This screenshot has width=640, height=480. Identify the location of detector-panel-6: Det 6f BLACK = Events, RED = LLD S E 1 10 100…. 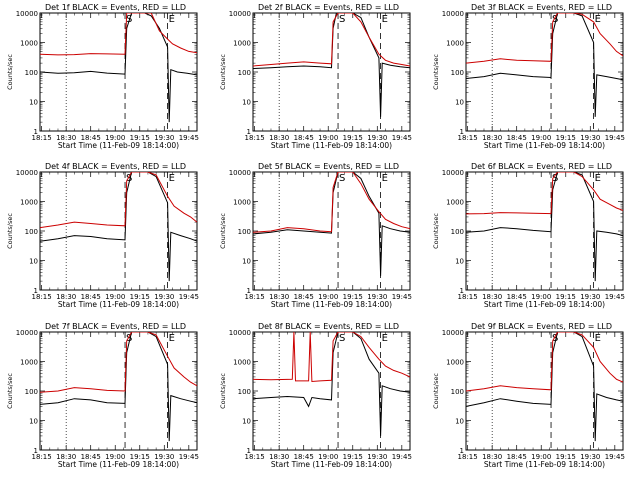
(528, 235).